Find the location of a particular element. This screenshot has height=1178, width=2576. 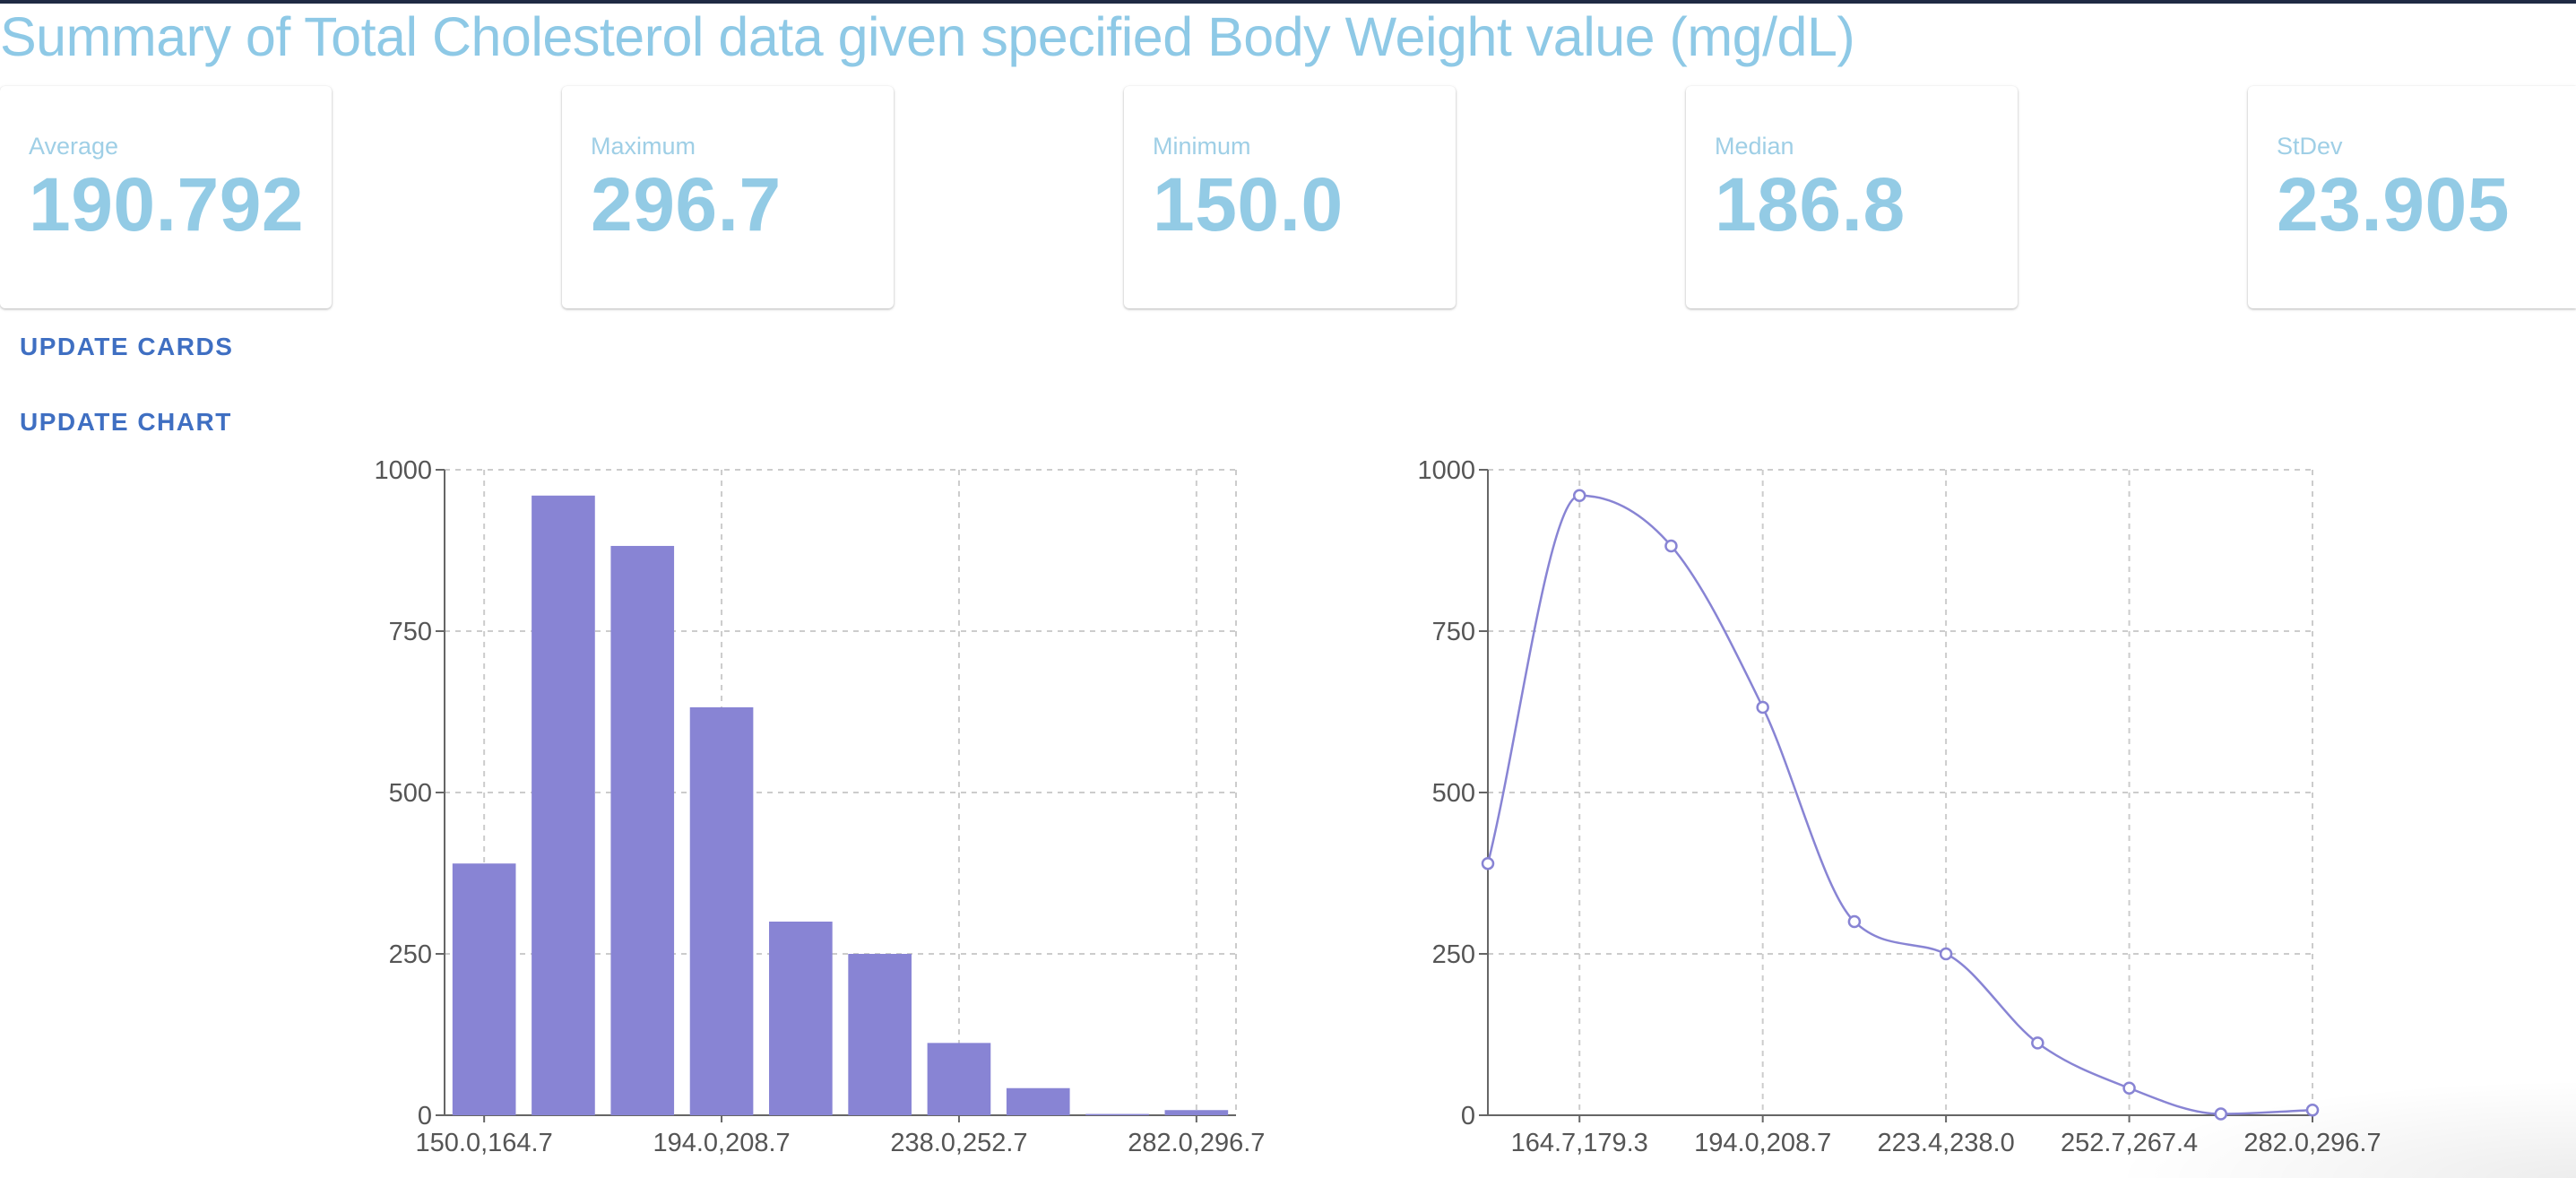

maximum-card: Maximum 296.7 is located at coordinates (728, 197).